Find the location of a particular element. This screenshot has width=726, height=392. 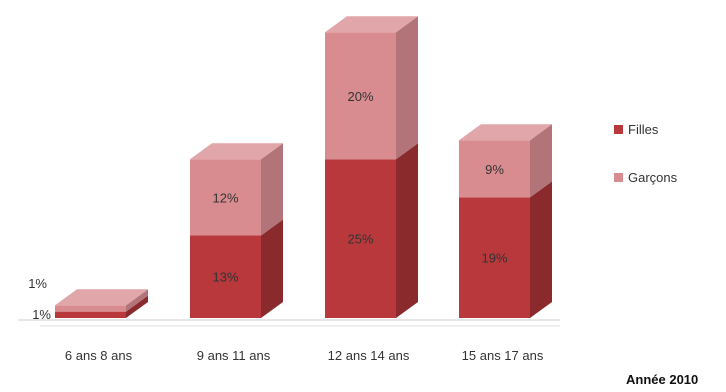

x-tick-label: 12 ans 14 ans is located at coordinates (369, 355).